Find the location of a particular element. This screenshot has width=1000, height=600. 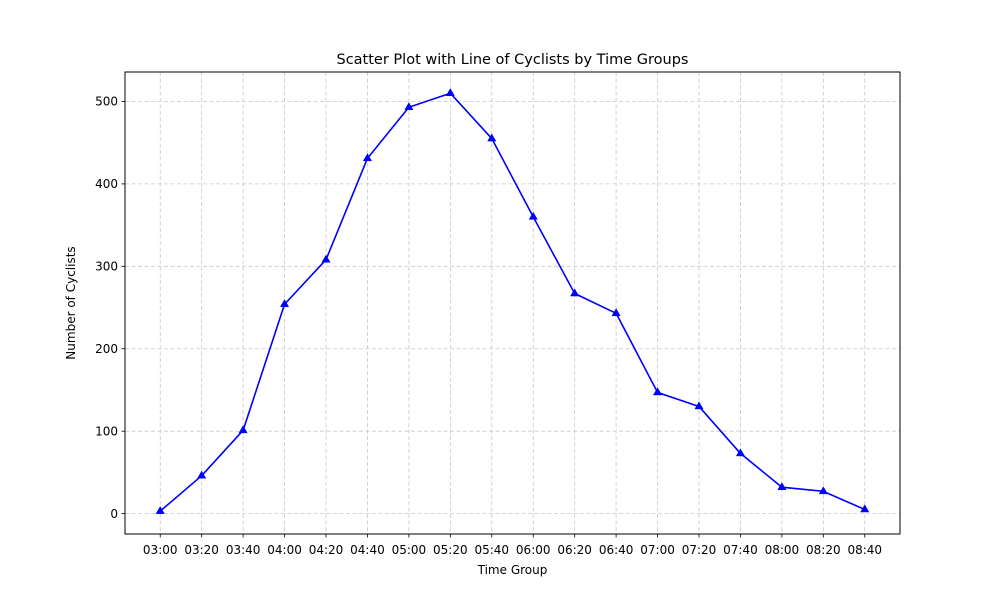

y-tick-label: 300 is located at coordinates (106, 267).